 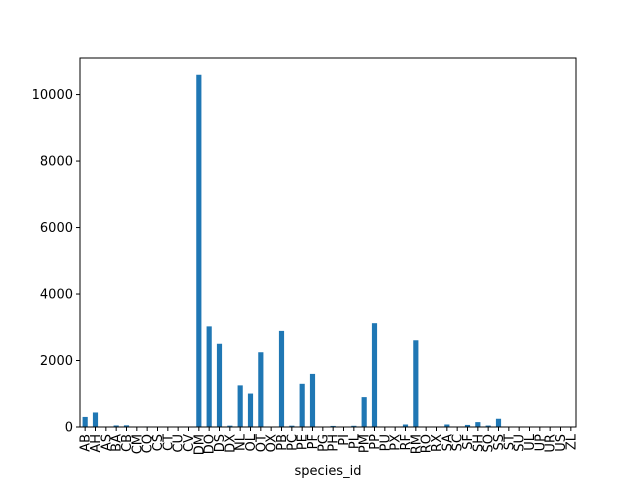 I want to click on x-tick-label: SS, so click(x=499, y=442).